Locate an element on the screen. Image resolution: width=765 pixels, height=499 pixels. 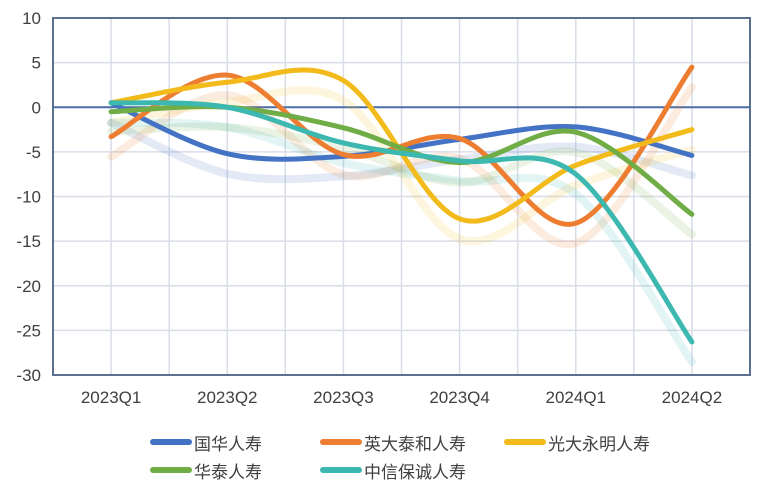
y-tick-label: 0 is located at coordinates (36, 107).